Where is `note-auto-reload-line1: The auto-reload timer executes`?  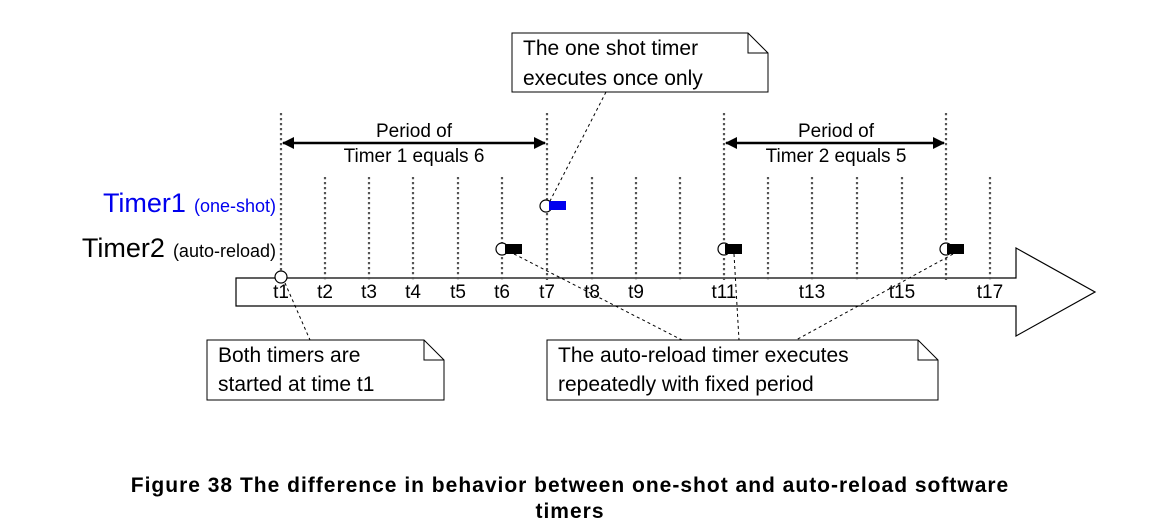 note-auto-reload-line1: The auto-reload timer executes is located at coordinates (703, 355).